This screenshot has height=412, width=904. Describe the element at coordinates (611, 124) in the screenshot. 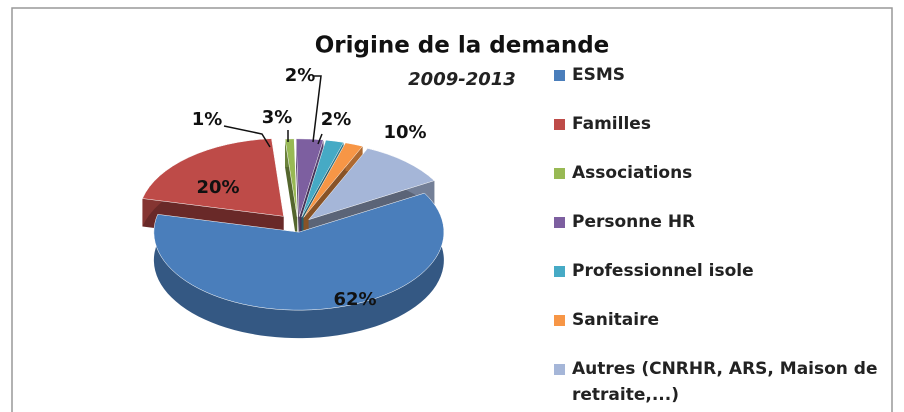

I see `legend-label: Familles` at that location.